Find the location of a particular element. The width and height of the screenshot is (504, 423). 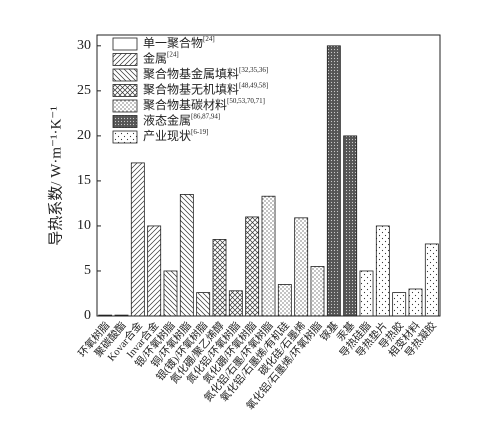

legend-ref: [50,53,70,71] is located at coordinates (246, 101).